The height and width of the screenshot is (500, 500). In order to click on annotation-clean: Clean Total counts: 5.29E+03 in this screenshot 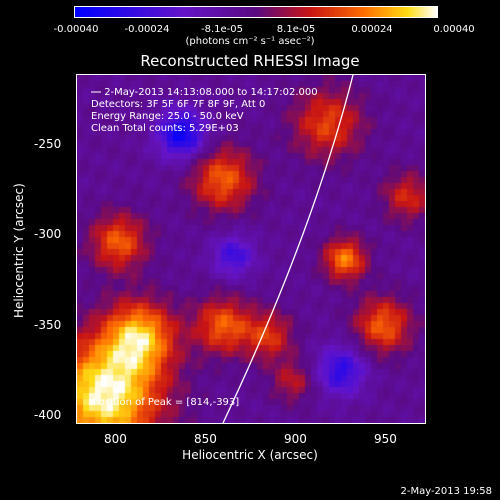, I will do `click(165, 128)`.